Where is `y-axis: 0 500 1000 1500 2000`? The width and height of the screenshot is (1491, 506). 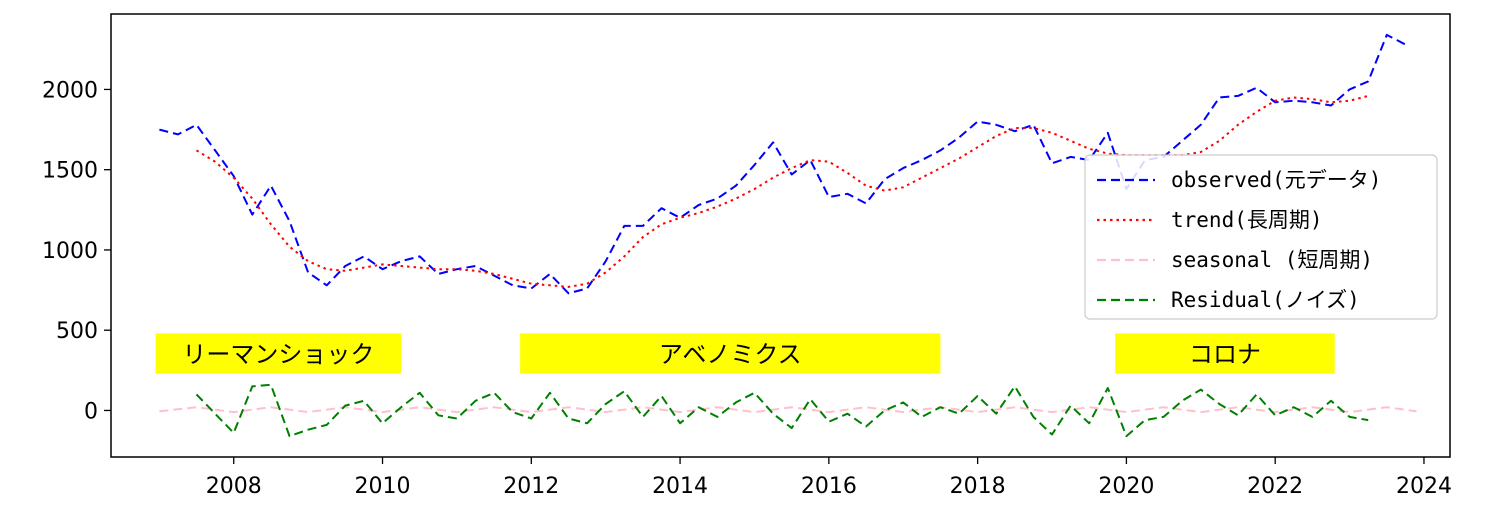
y-axis: 0 500 1000 1500 2000 is located at coordinates (76, 251).